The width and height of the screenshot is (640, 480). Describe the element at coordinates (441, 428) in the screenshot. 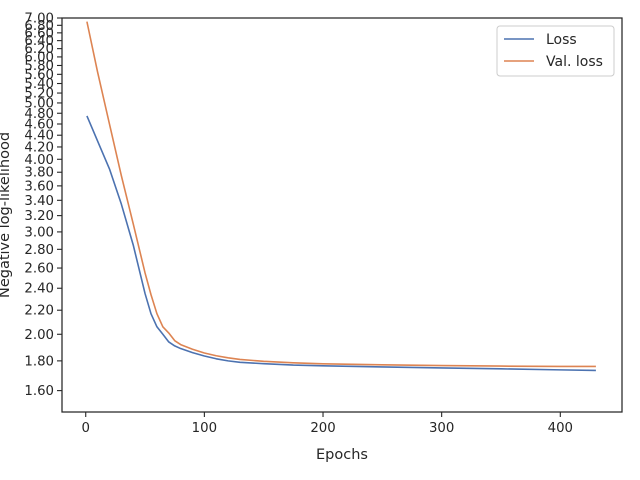

I see `x-tick-label: 300` at that location.